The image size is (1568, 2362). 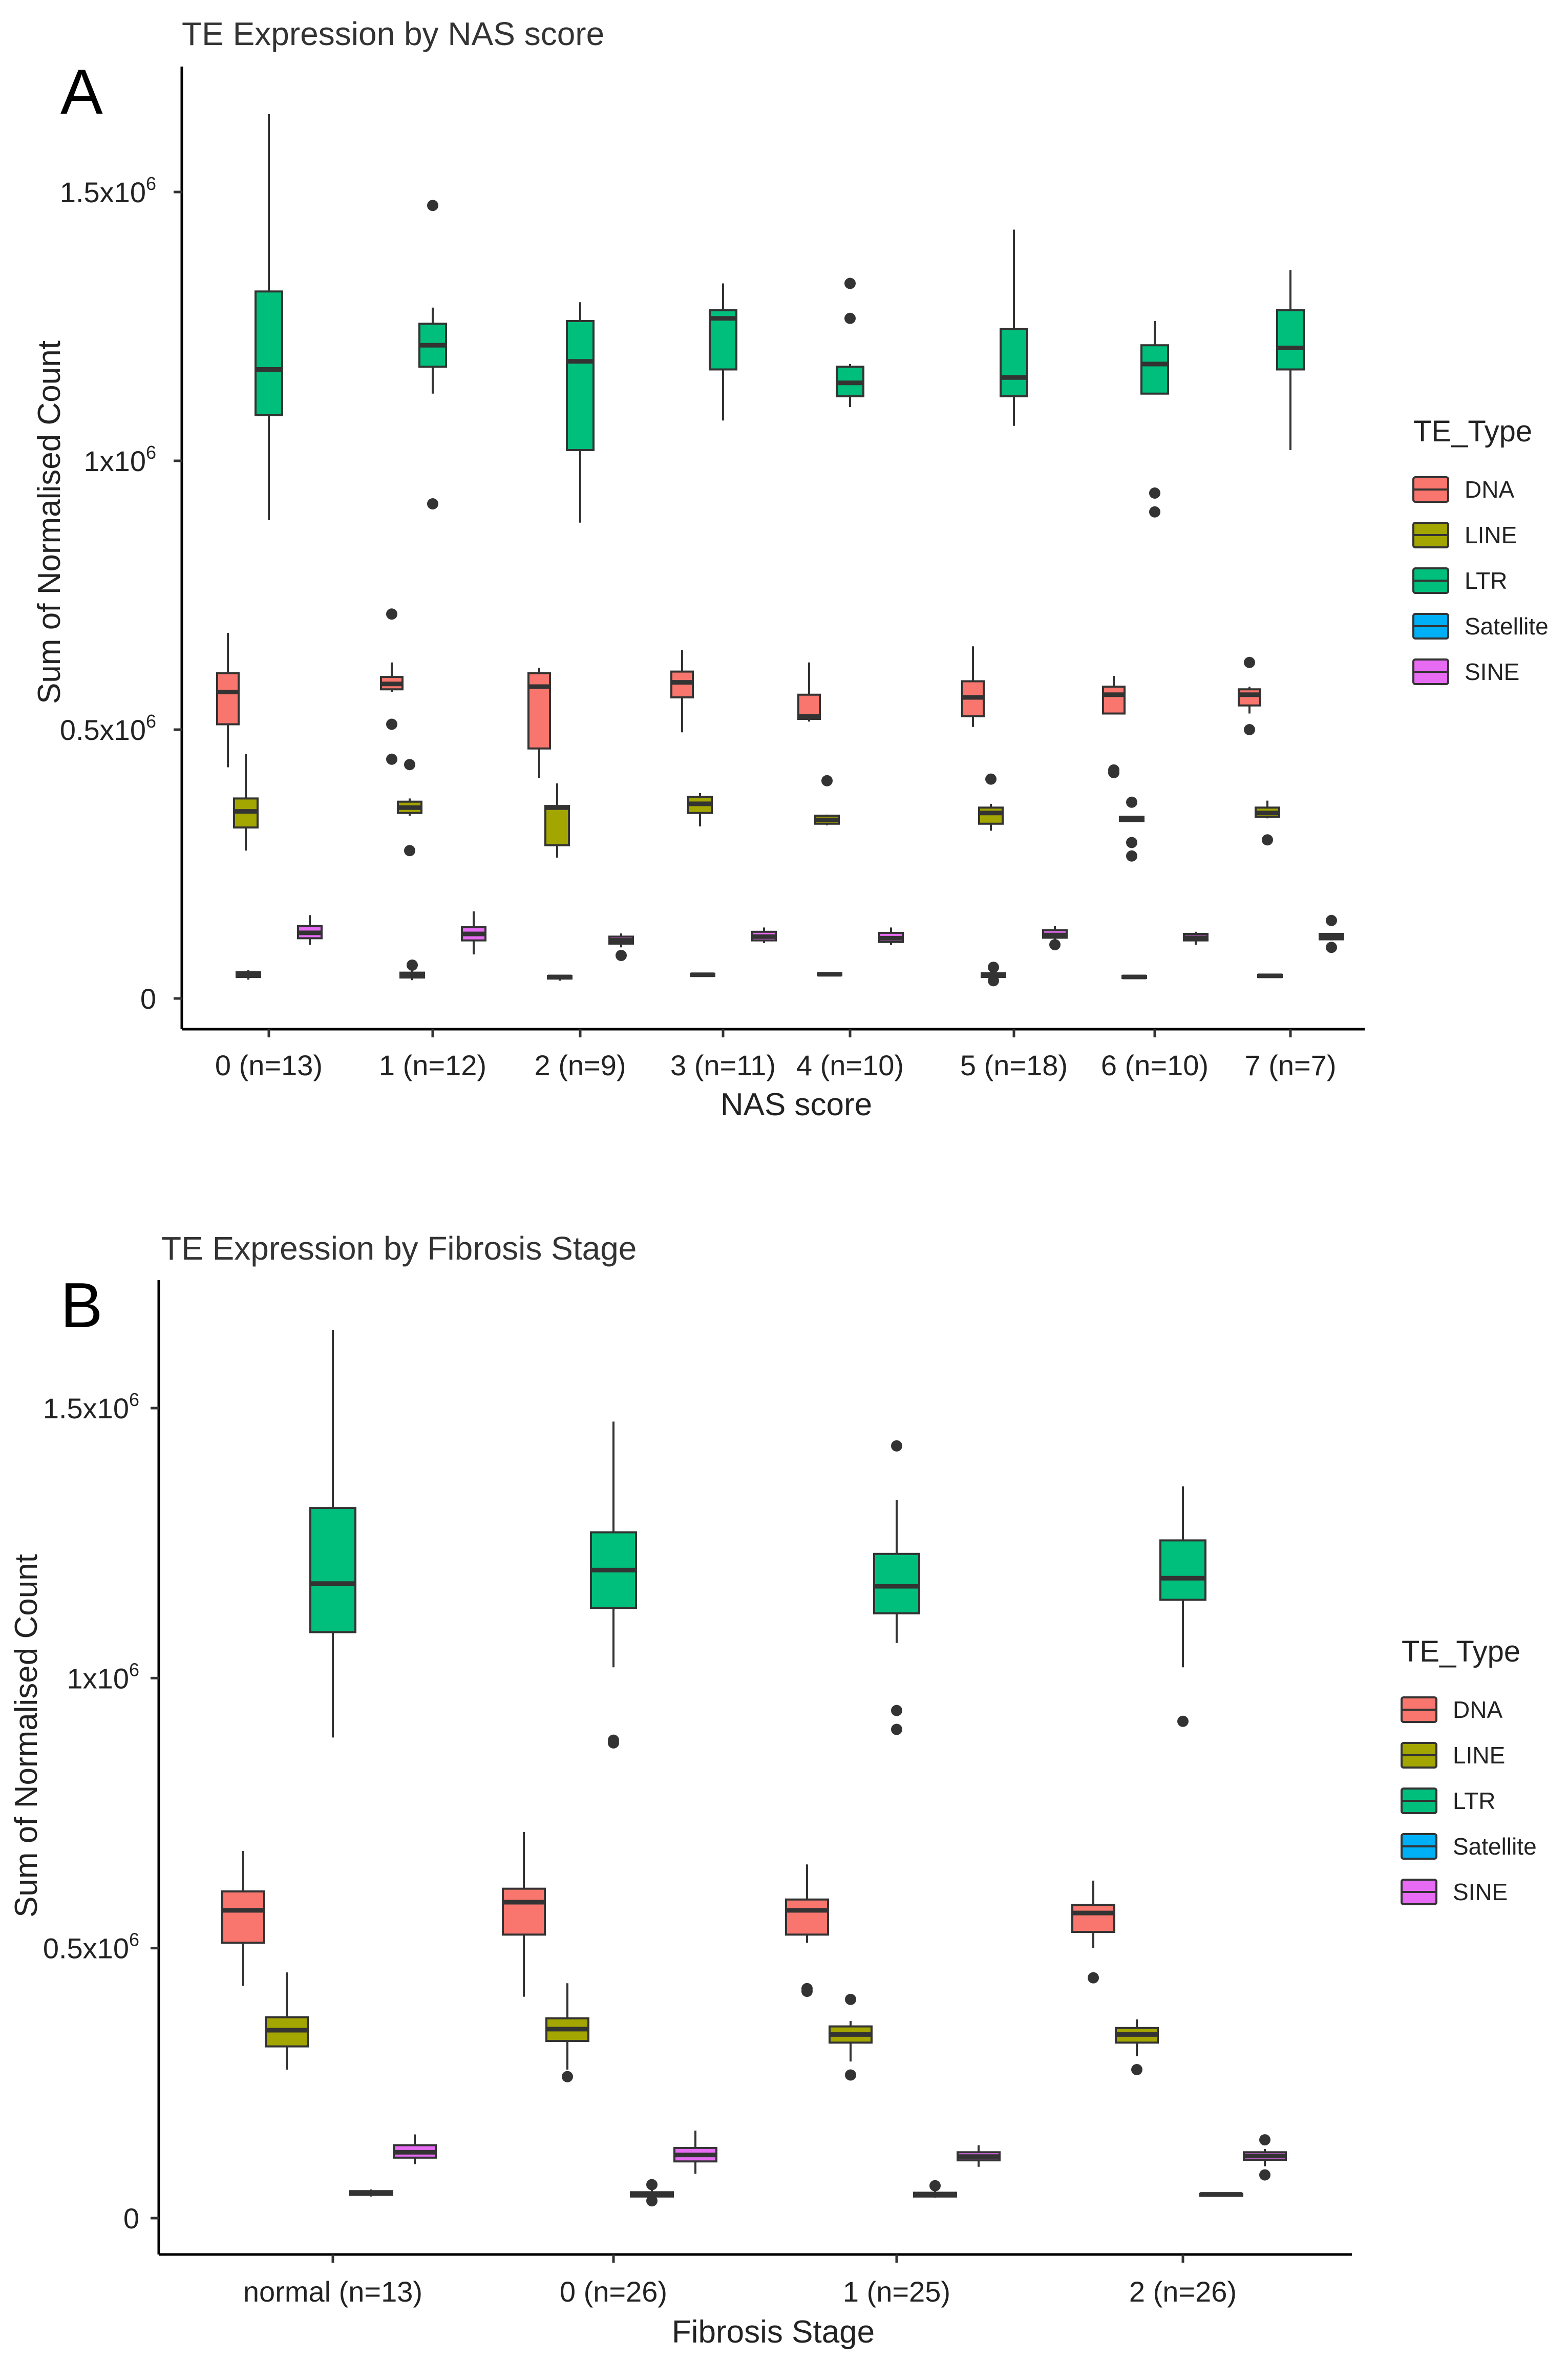 What do you see at coordinates (613, 2292) in the screenshot?
I see `x-tick-label: 0 (n=26)` at bounding box center [613, 2292].